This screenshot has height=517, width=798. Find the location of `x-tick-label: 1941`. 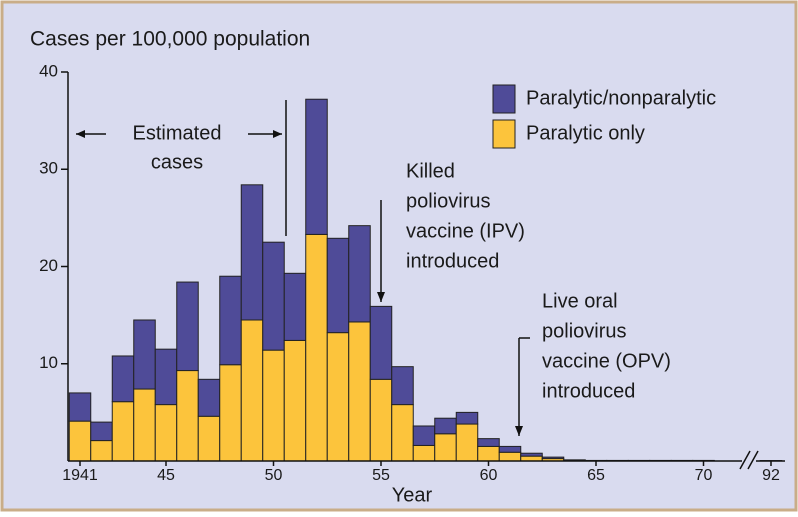

x-tick-label: 1941 is located at coordinates (80, 475).